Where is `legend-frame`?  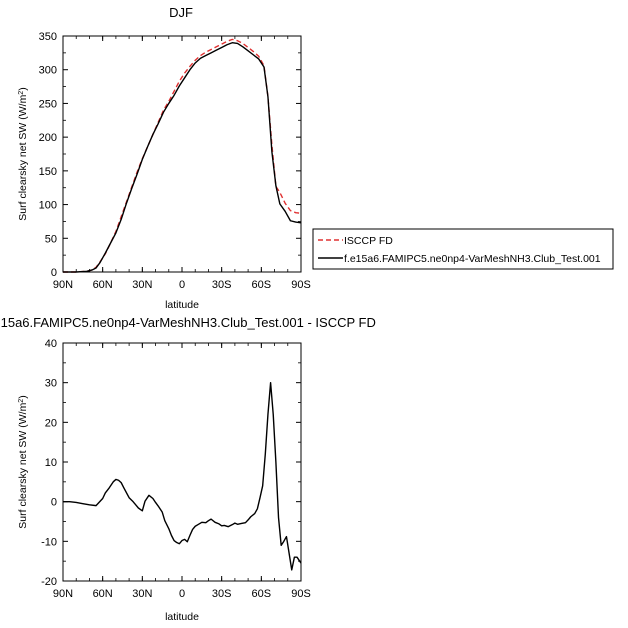
legend-frame is located at coordinates (463, 249).